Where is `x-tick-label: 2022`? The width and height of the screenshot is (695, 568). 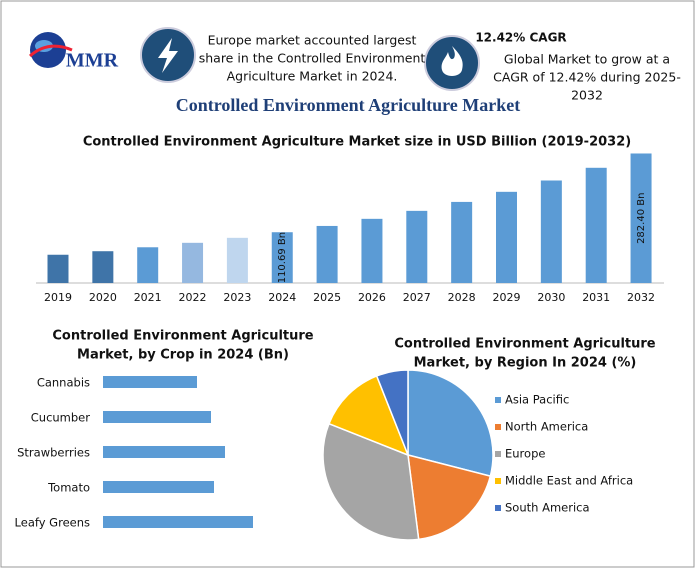 x-tick-label: 2022 is located at coordinates (193, 297).